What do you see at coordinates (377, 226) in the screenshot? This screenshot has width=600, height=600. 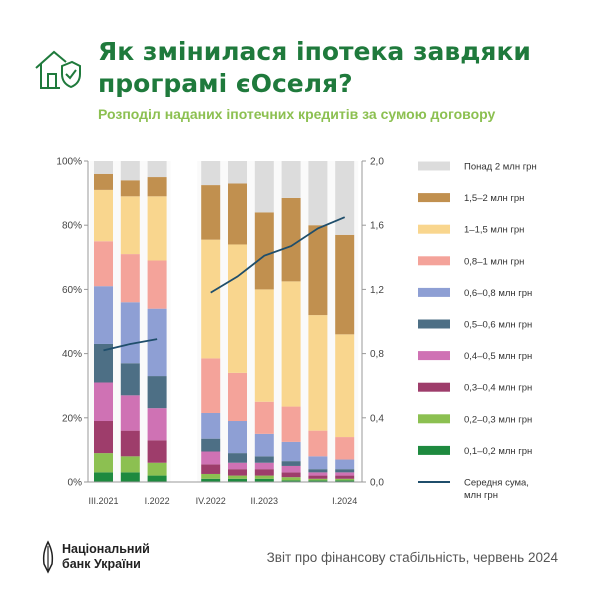 I see `y-right-tick-label: 1,6` at bounding box center [377, 226].